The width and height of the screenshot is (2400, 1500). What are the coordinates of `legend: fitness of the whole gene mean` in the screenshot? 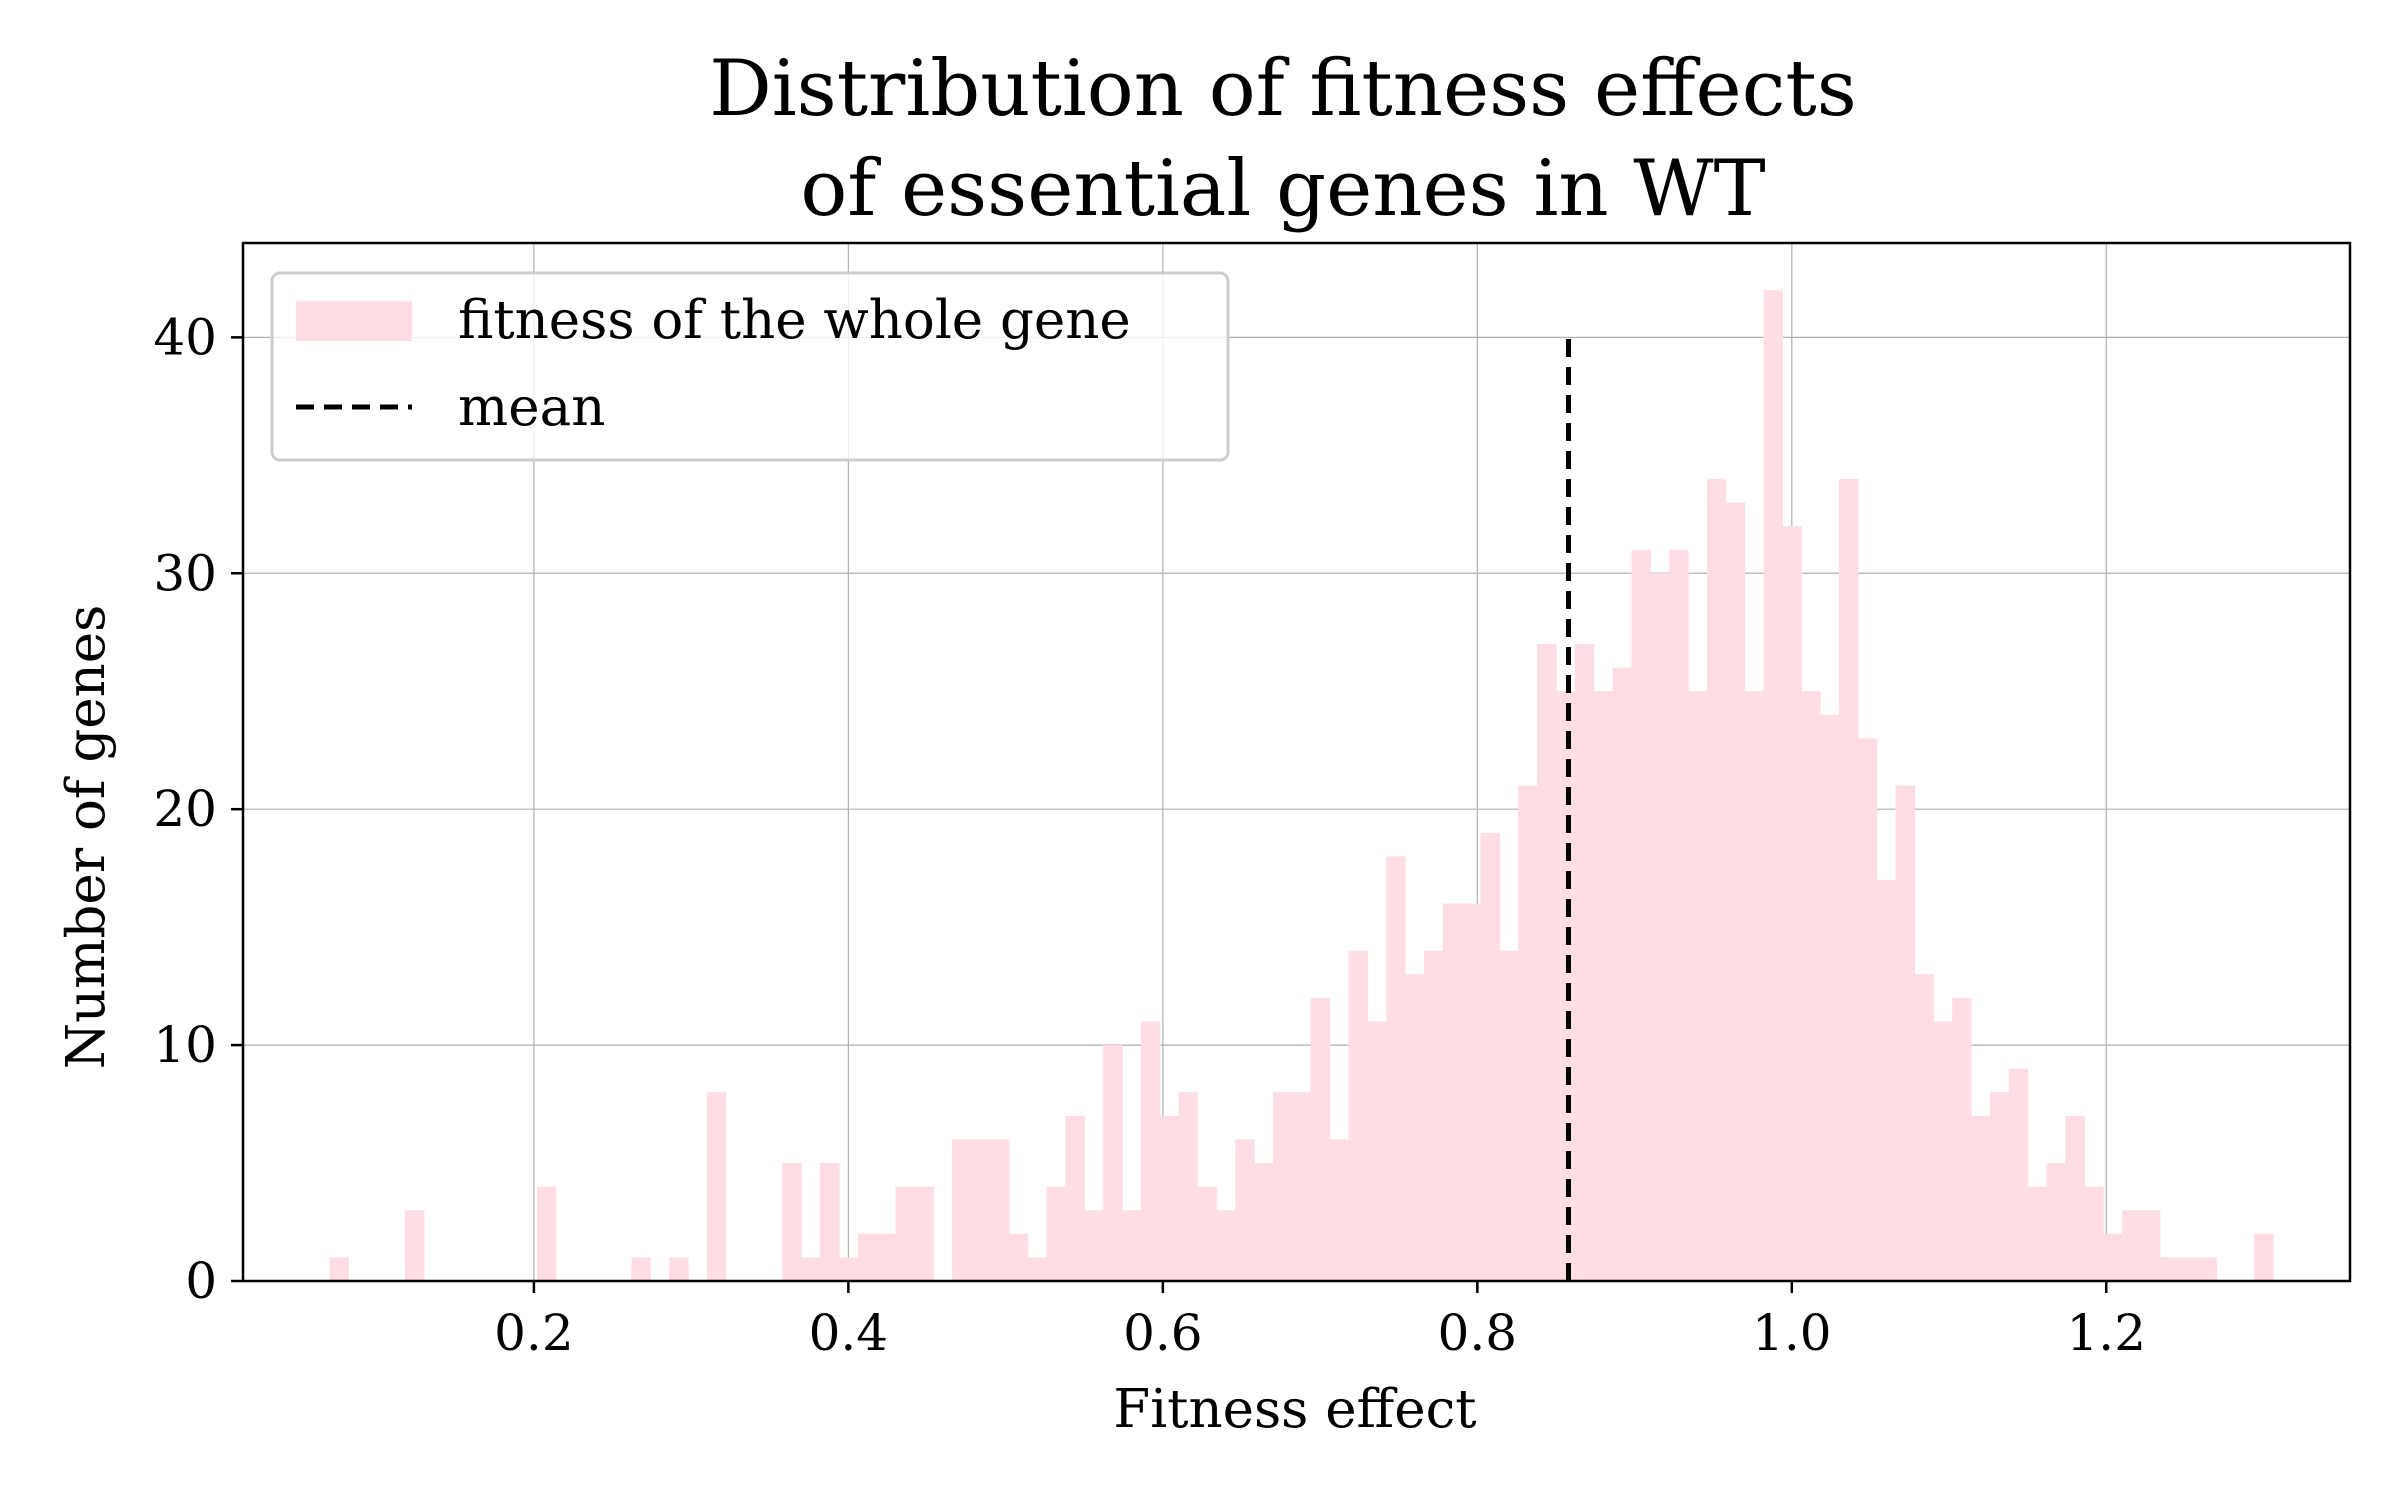 It's located at (750, 366).